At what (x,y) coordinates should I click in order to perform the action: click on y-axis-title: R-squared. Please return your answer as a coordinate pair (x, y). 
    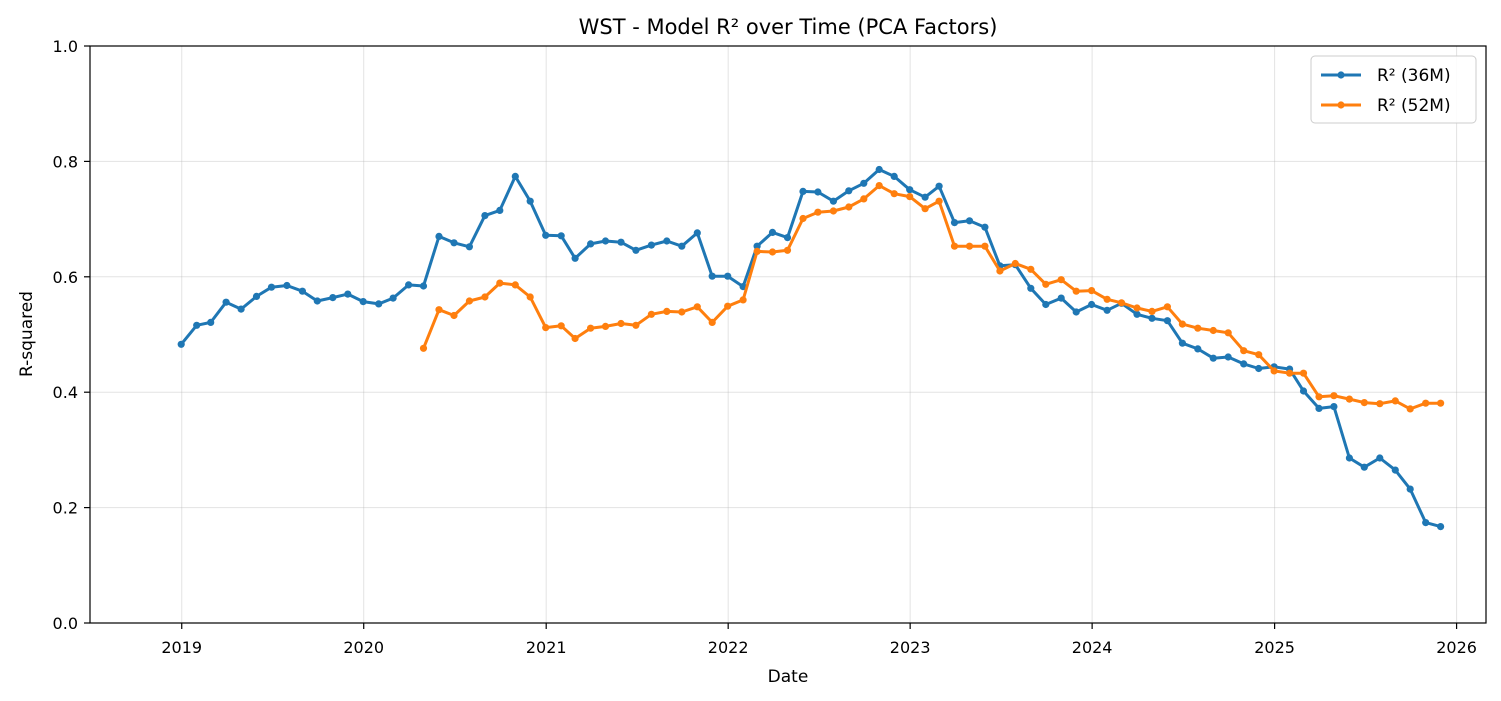
    Looking at the image, I should click on (27, 334).